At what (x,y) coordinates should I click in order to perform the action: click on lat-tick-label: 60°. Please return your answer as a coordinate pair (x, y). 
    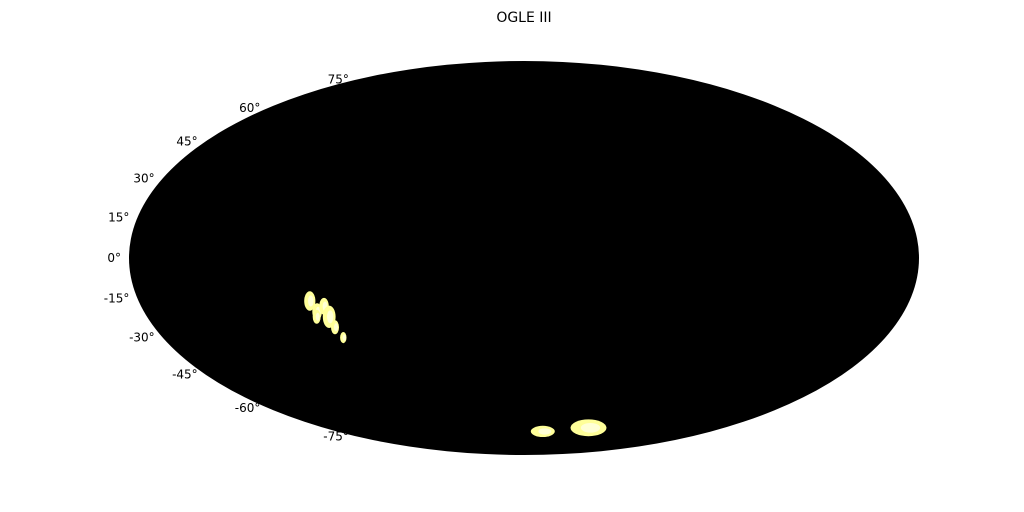
    Looking at the image, I should click on (249, 108).